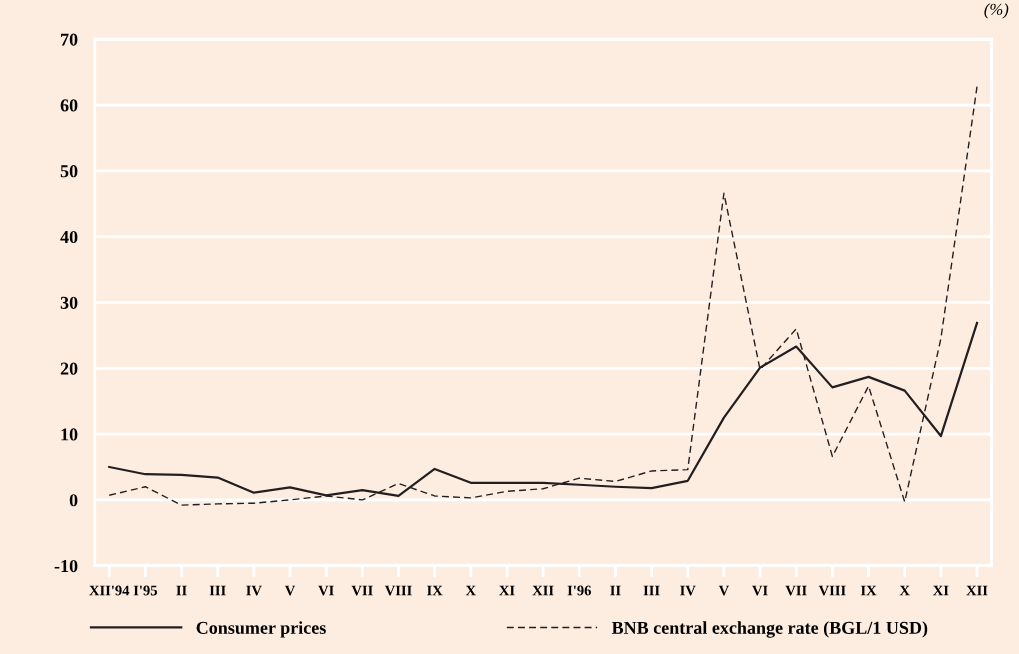 The image size is (1019, 654). I want to click on y-tick-label: 0, so click(73, 500).